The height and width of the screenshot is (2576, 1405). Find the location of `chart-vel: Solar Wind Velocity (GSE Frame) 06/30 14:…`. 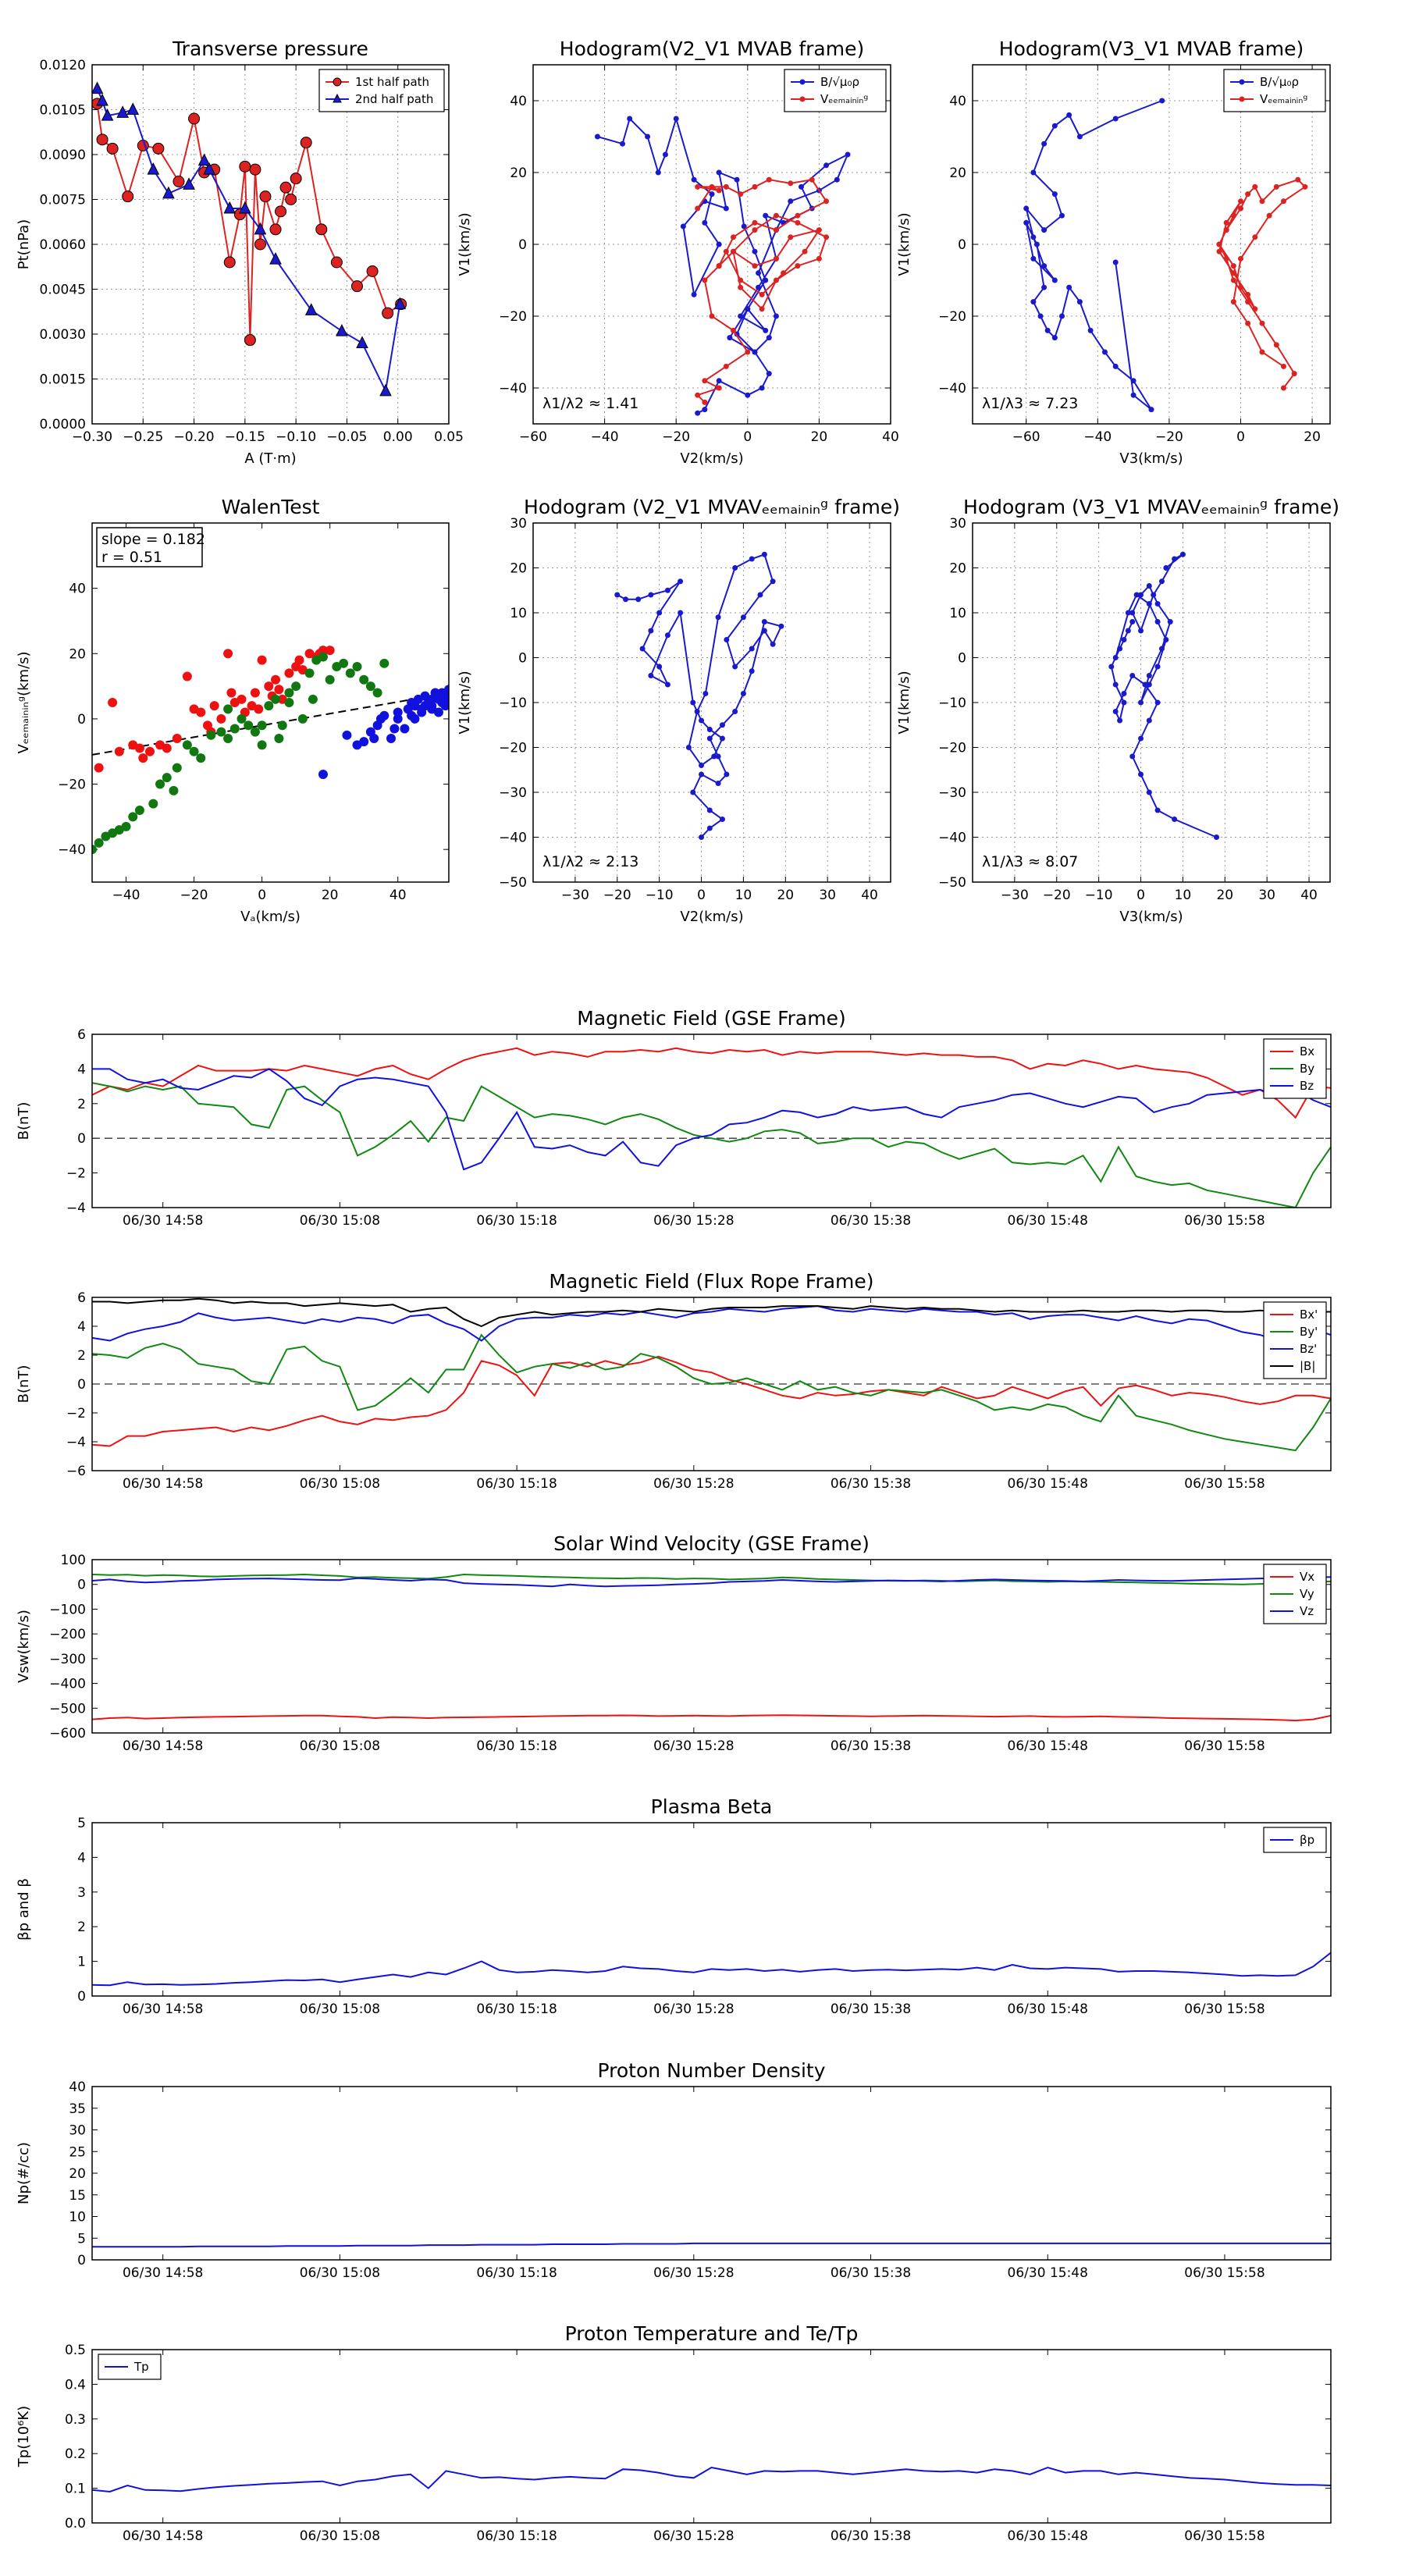

chart-vel: Solar Wind Velocity (GSE Frame) 06/30 14:… is located at coordinates (674, 1643).